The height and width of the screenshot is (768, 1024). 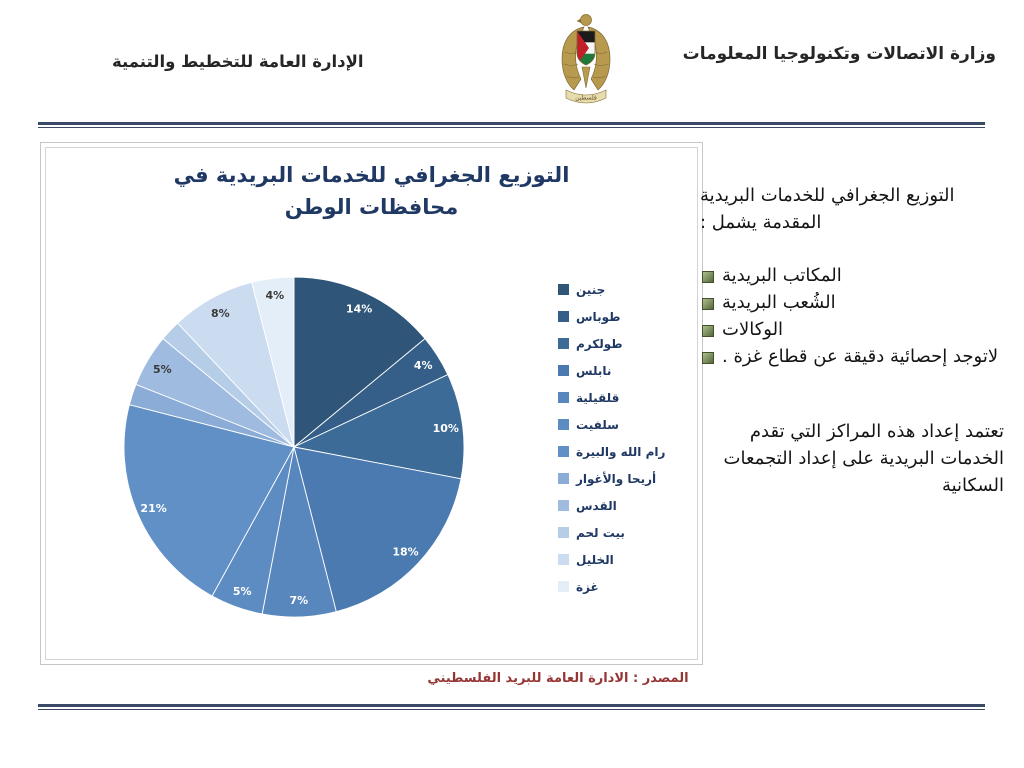 I want to click on legend-item: سلفيت, so click(x=629, y=424).